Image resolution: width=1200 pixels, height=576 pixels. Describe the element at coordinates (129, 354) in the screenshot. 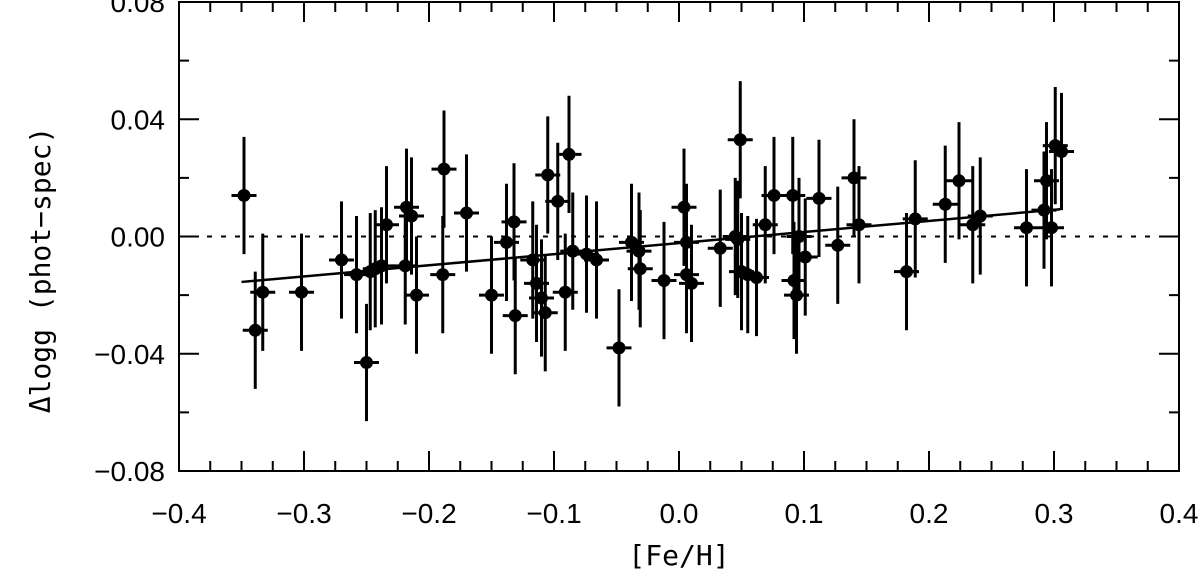

I see `y-tick-label: −0.04` at that location.